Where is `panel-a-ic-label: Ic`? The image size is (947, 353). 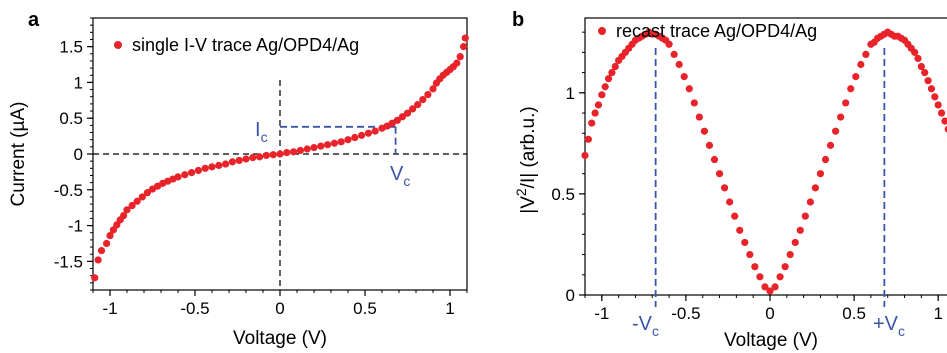 panel-a-ic-label: Ic is located at coordinates (261, 132).